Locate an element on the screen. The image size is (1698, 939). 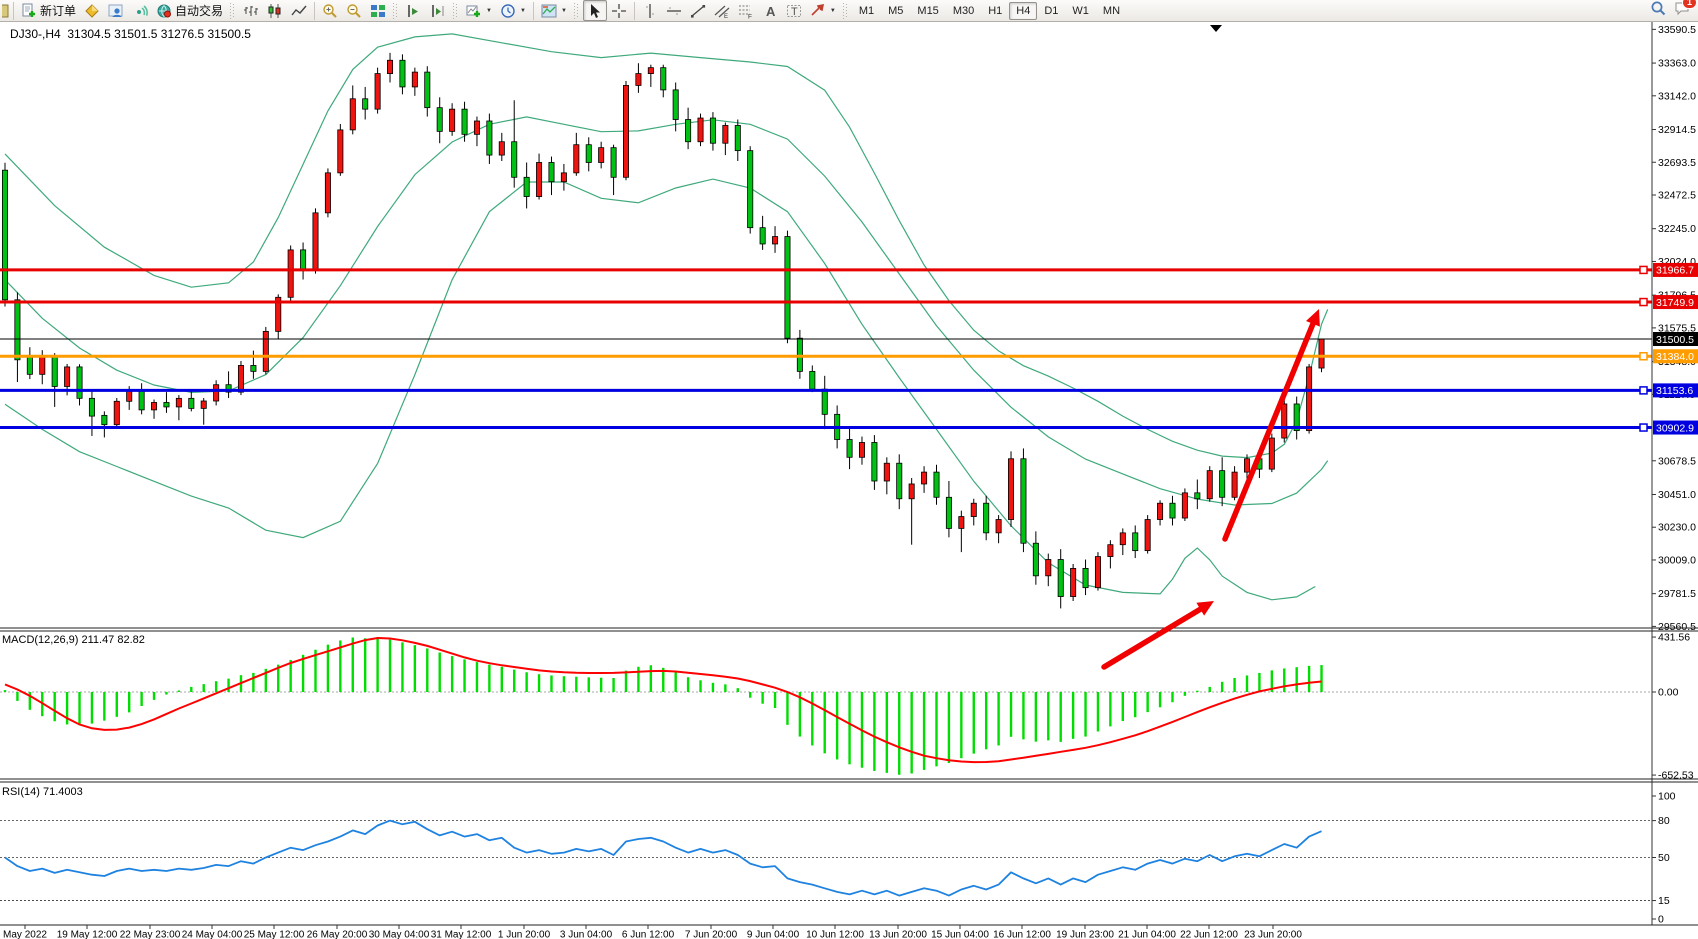
candlestick-button is located at coordinates (275, 10).